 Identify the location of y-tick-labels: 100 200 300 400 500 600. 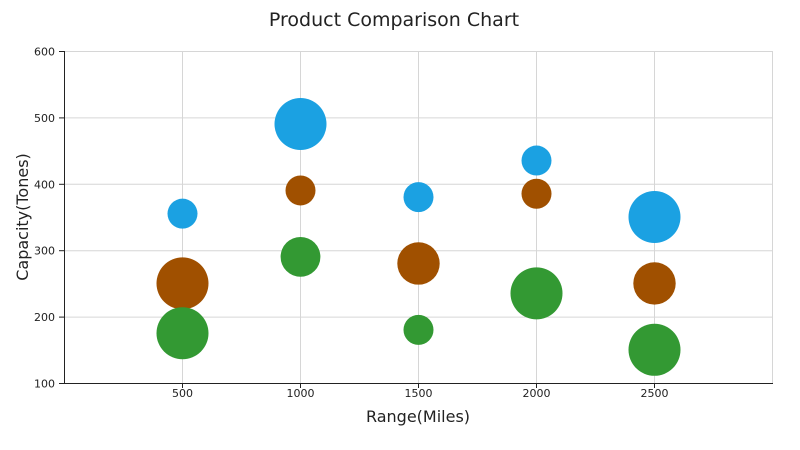
(44, 218).